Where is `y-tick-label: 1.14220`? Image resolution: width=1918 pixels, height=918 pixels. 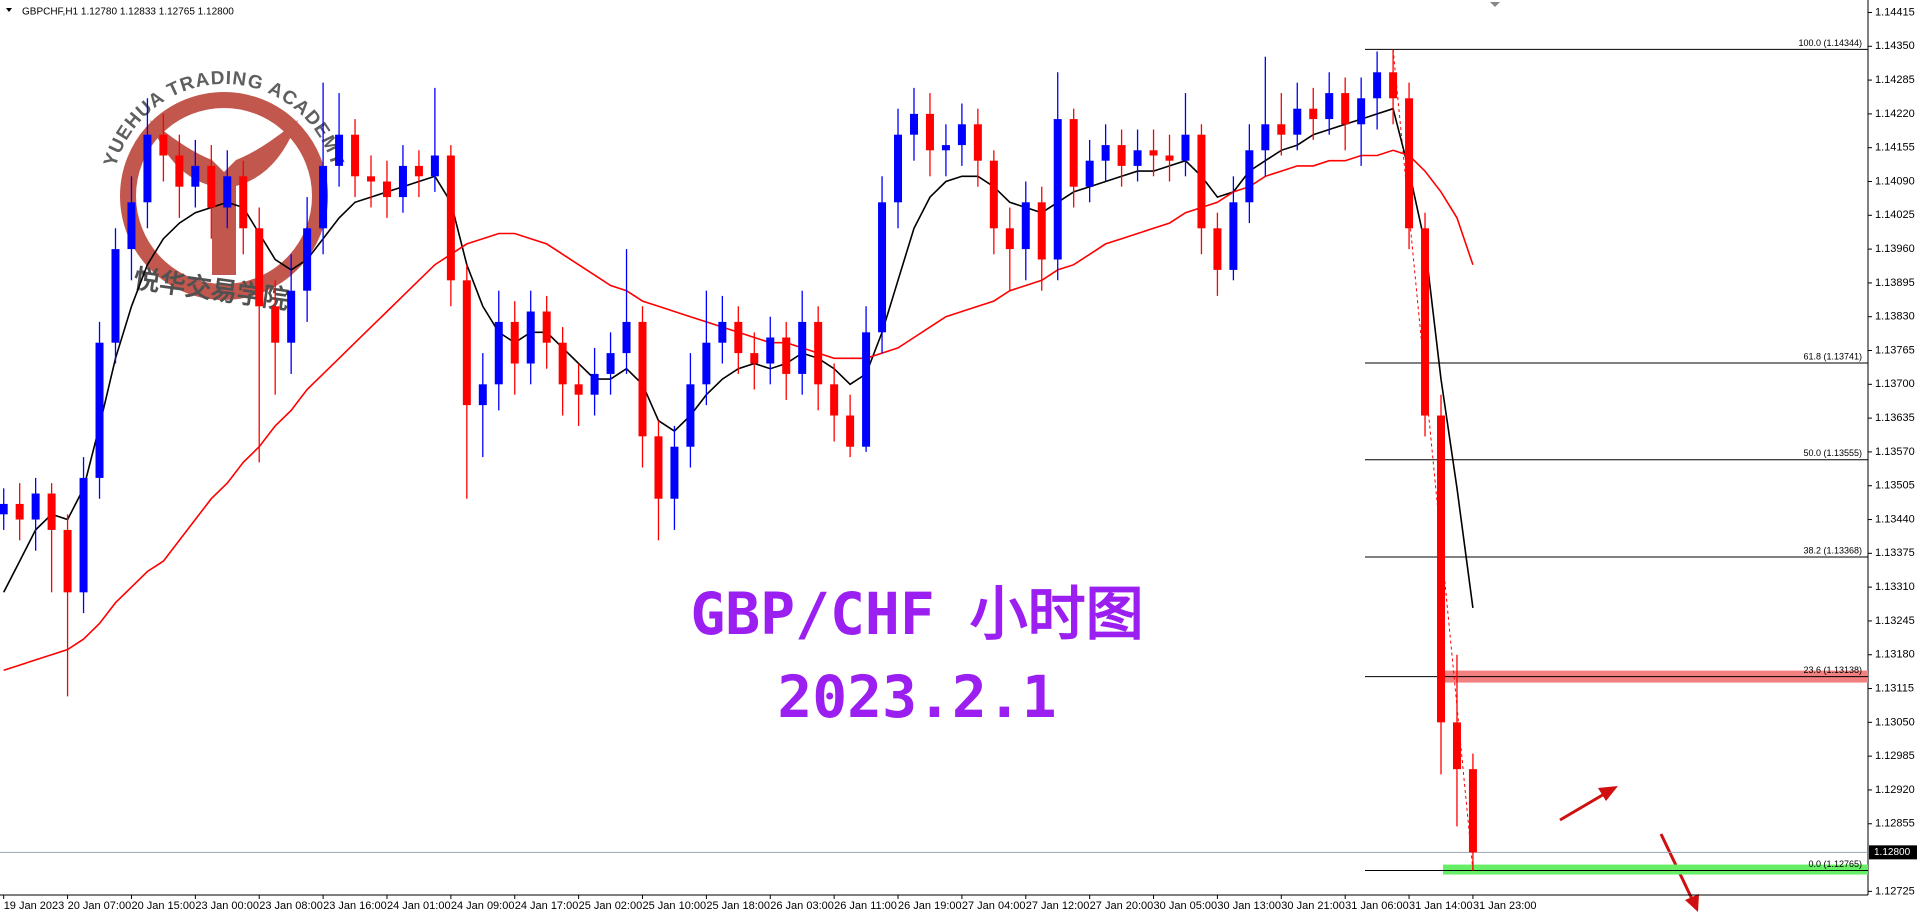 y-tick-label: 1.14220 is located at coordinates (1895, 114).